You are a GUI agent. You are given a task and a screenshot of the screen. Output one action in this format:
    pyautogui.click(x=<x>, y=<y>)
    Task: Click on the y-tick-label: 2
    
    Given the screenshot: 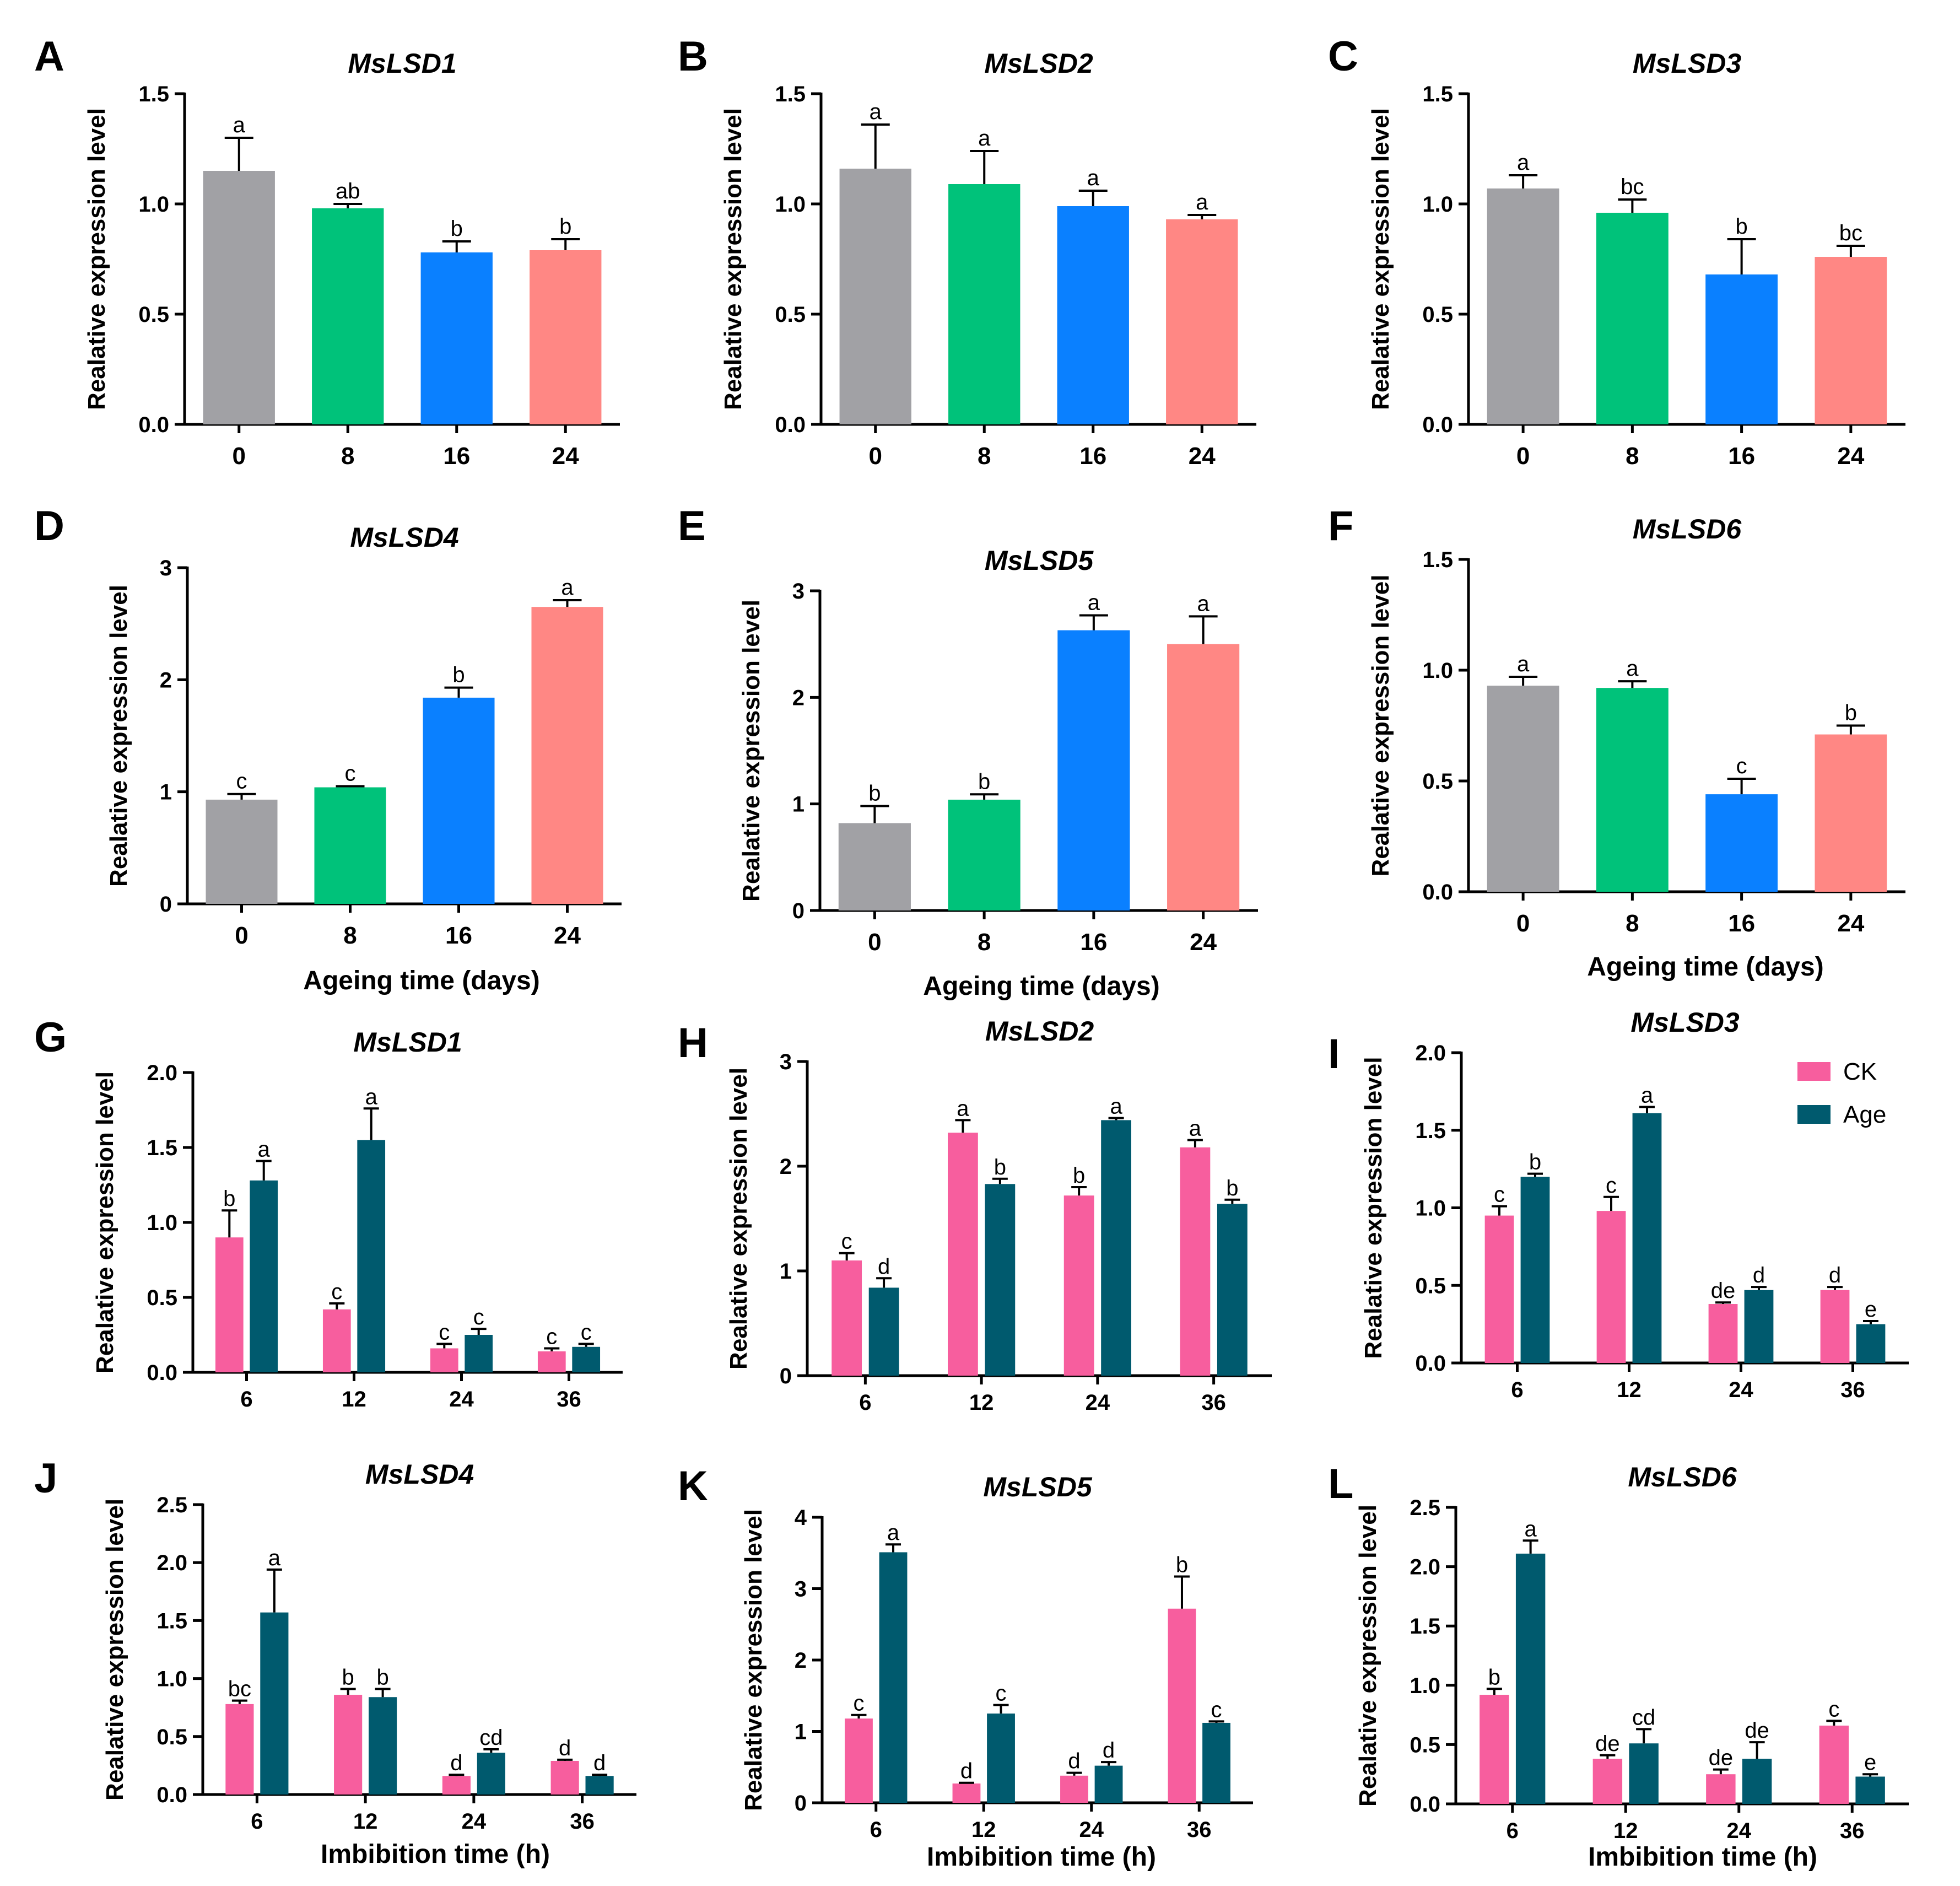 What is the action you would take?
    pyautogui.click(x=166, y=680)
    